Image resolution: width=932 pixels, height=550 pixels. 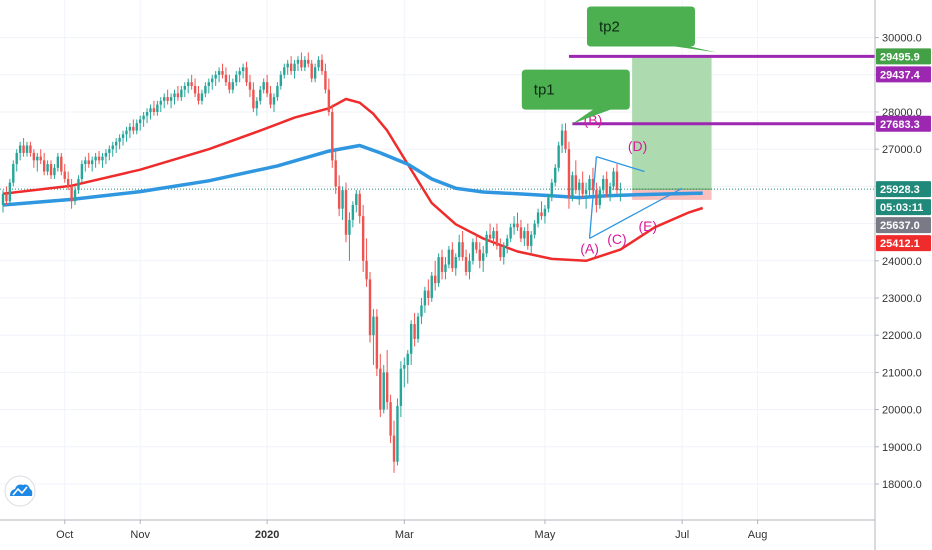 What do you see at coordinates (575, 96) in the screenshot?
I see `callout-tp1: tp1` at bounding box center [575, 96].